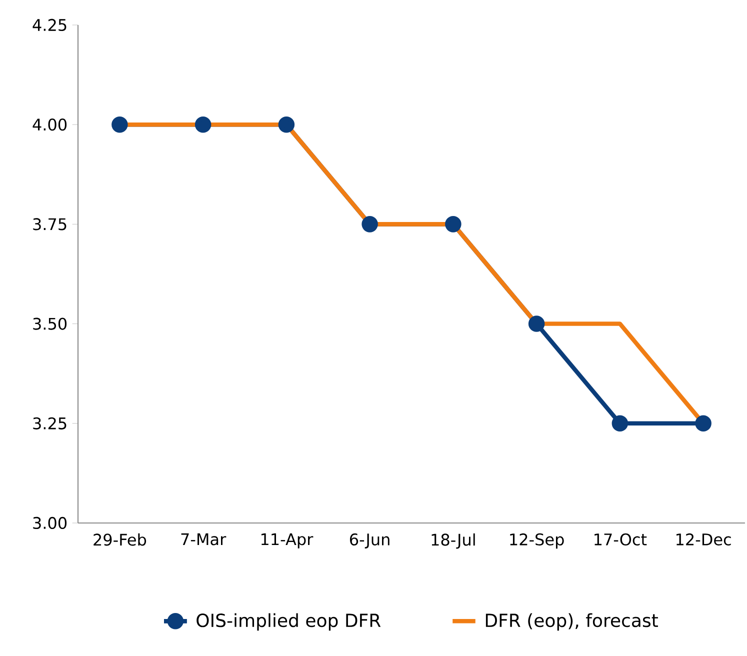  I want to click on x-tick-label: 7-Mar, so click(203, 539).